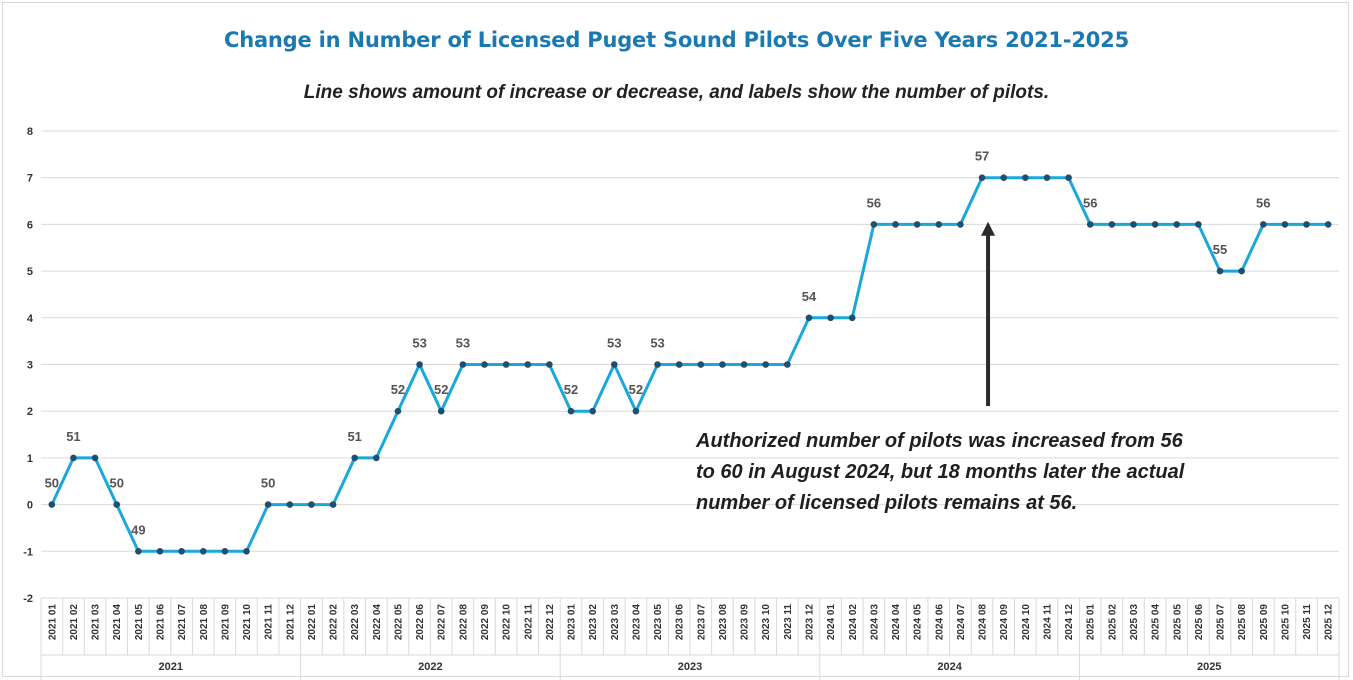  What do you see at coordinates (896, 622) in the screenshot?
I see `x-tick-label: 2024 04` at bounding box center [896, 622].